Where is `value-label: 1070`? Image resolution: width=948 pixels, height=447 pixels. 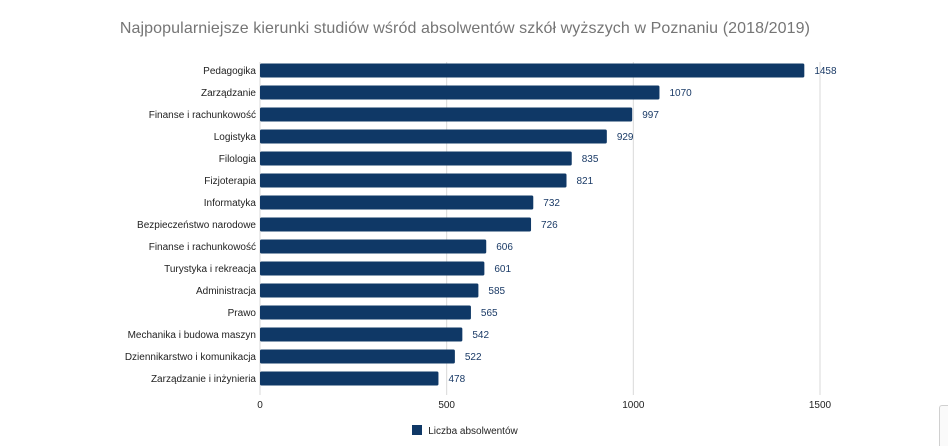
value-label: 1070 is located at coordinates (680, 93).